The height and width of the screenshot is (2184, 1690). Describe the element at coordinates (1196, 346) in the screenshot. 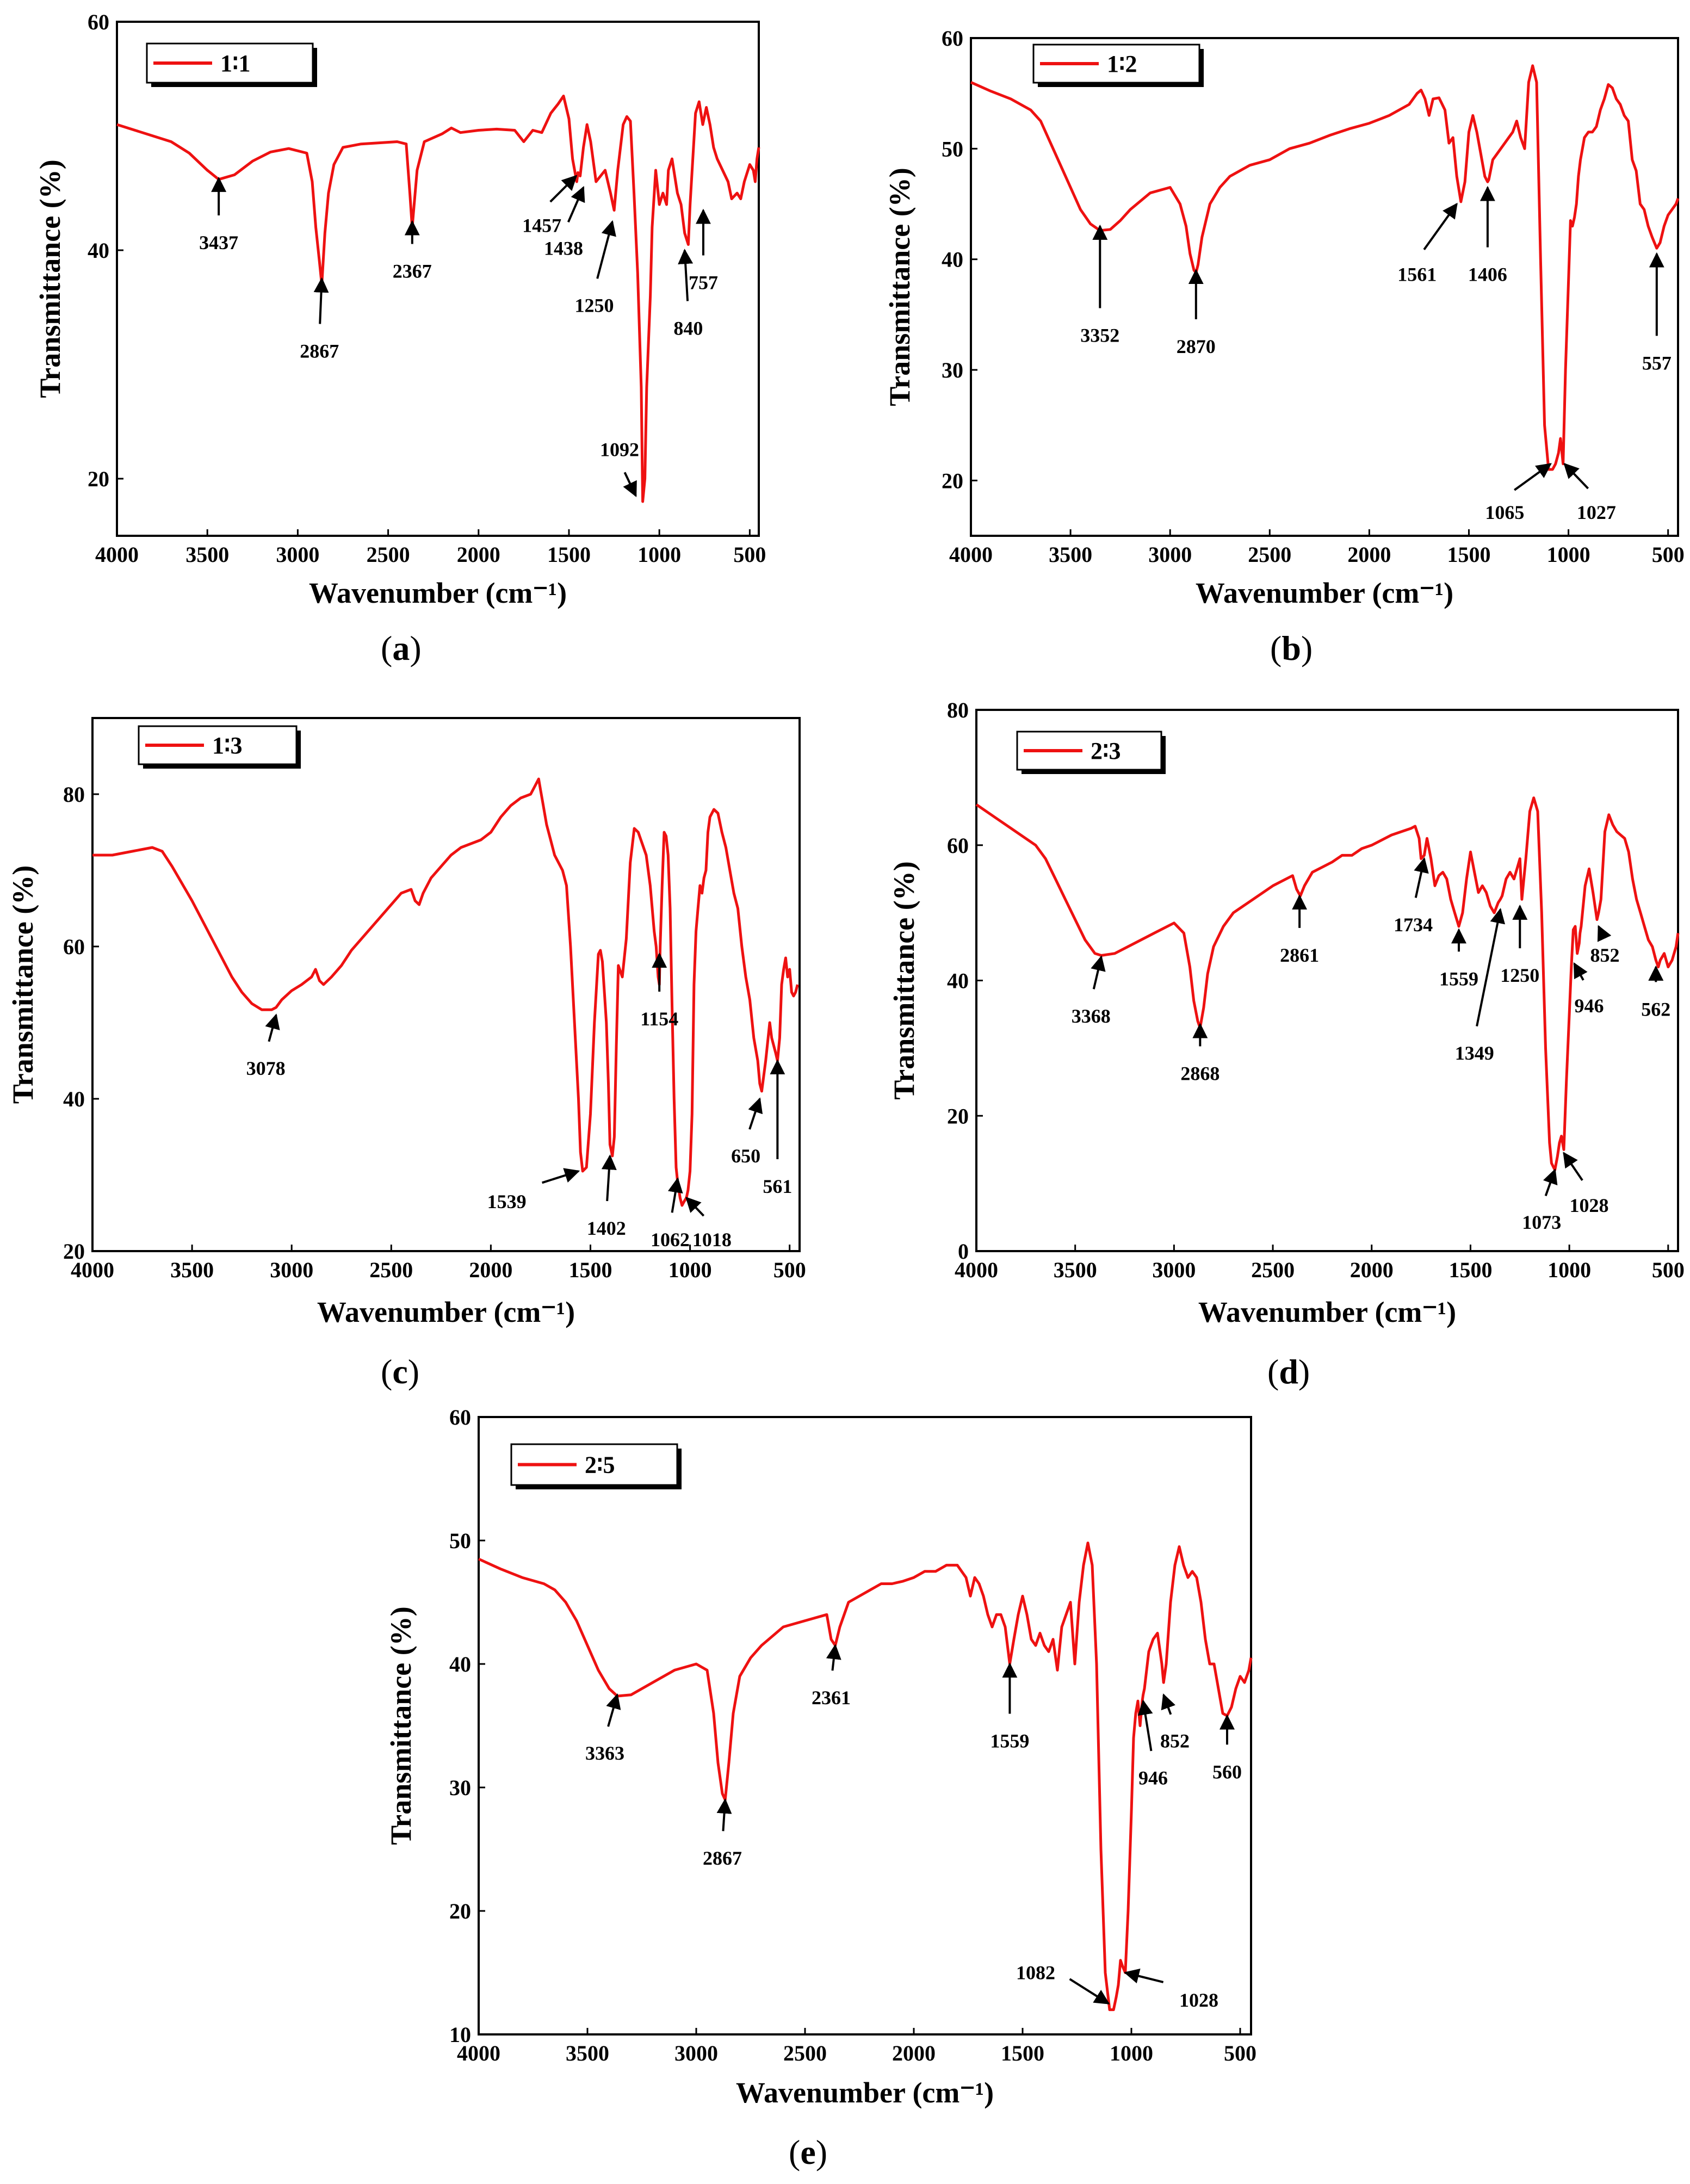

I see `peak-label: 2870` at that location.